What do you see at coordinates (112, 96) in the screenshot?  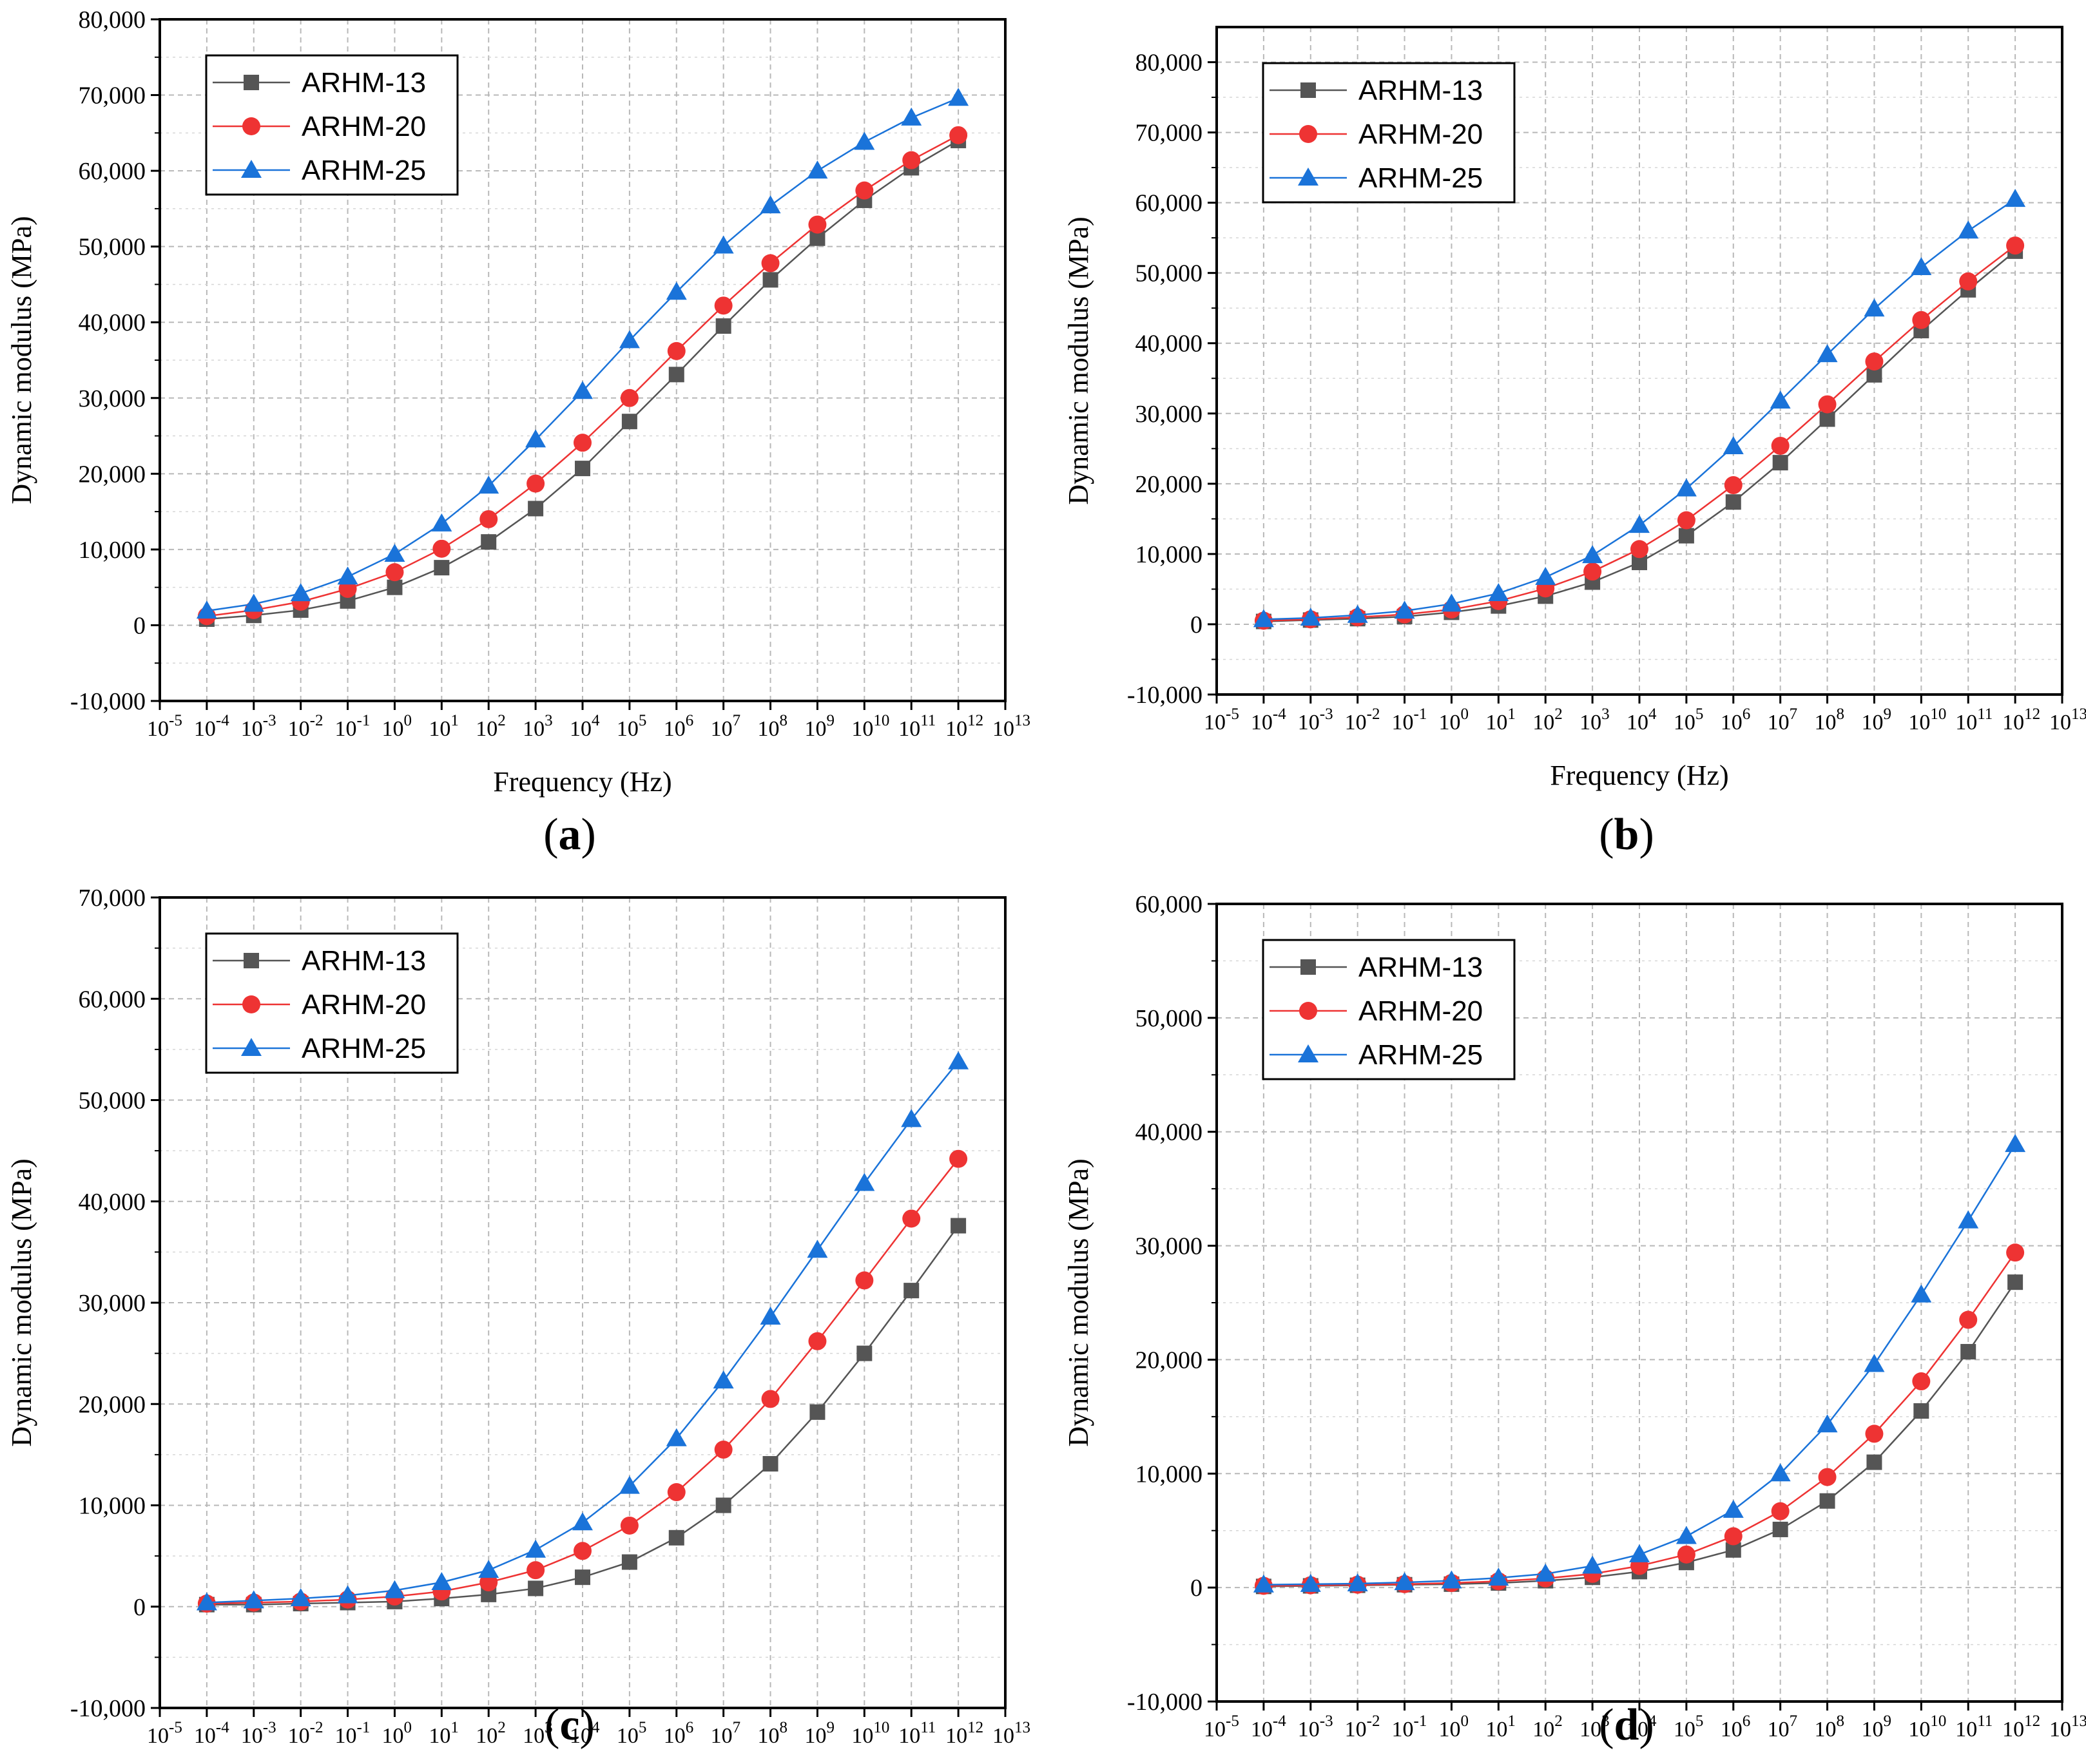 I see `y-tick-label: 70,000` at bounding box center [112, 96].